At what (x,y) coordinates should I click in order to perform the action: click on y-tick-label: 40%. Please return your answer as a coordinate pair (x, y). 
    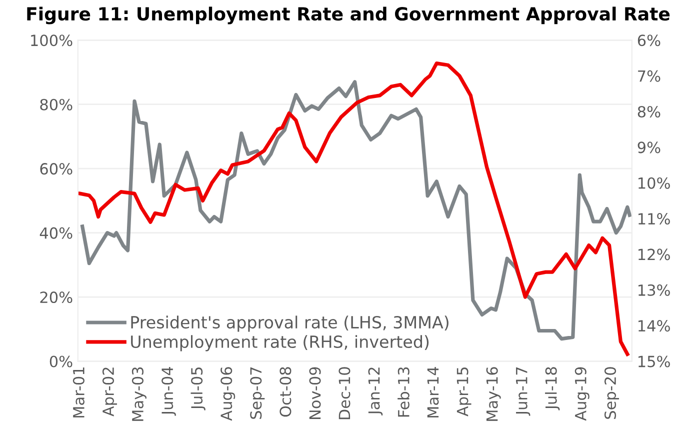
    Looking at the image, I should click on (56, 233).